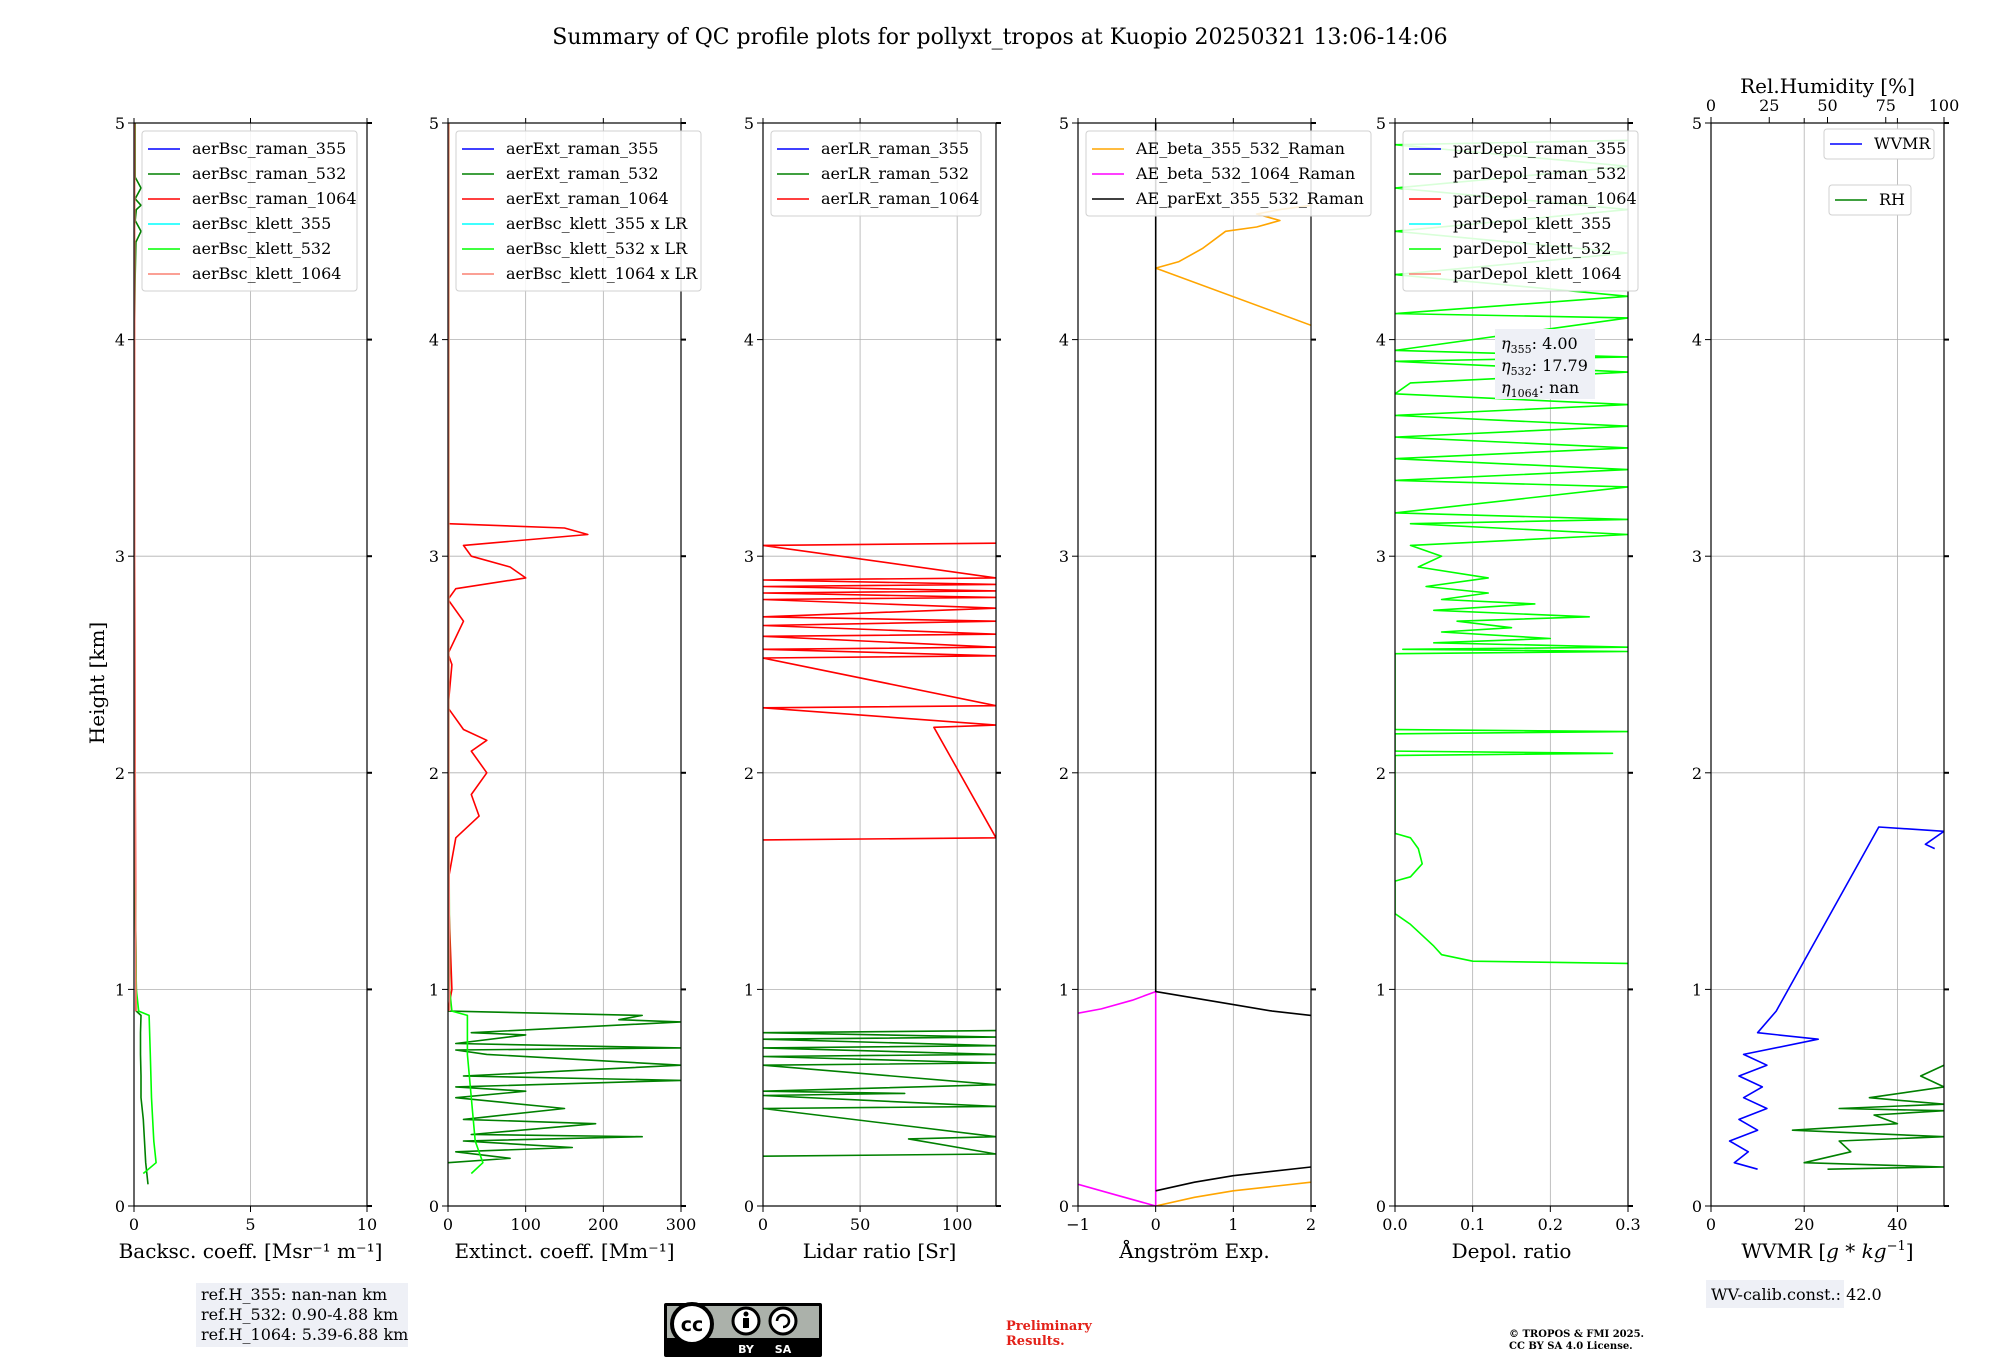  What do you see at coordinates (274, 198) in the screenshot?
I see `legend-entry: aerBsc_raman_1064` at bounding box center [274, 198].